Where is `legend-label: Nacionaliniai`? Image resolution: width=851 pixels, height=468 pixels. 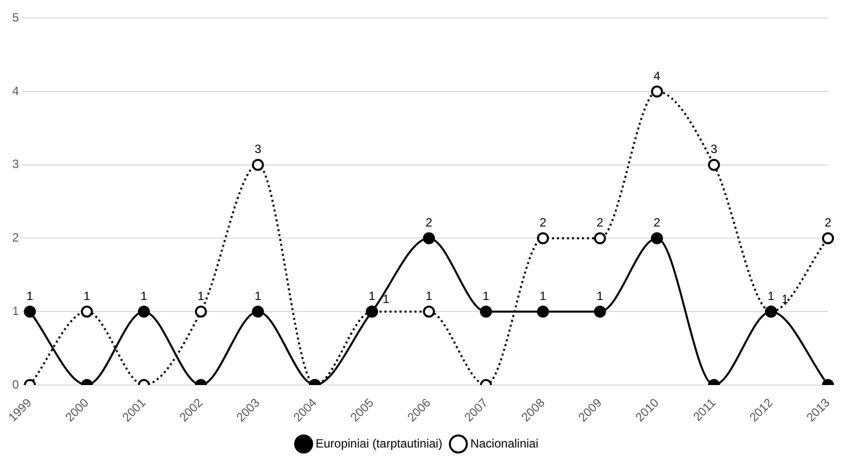
legend-label: Nacionaliniai is located at coordinates (504, 443).